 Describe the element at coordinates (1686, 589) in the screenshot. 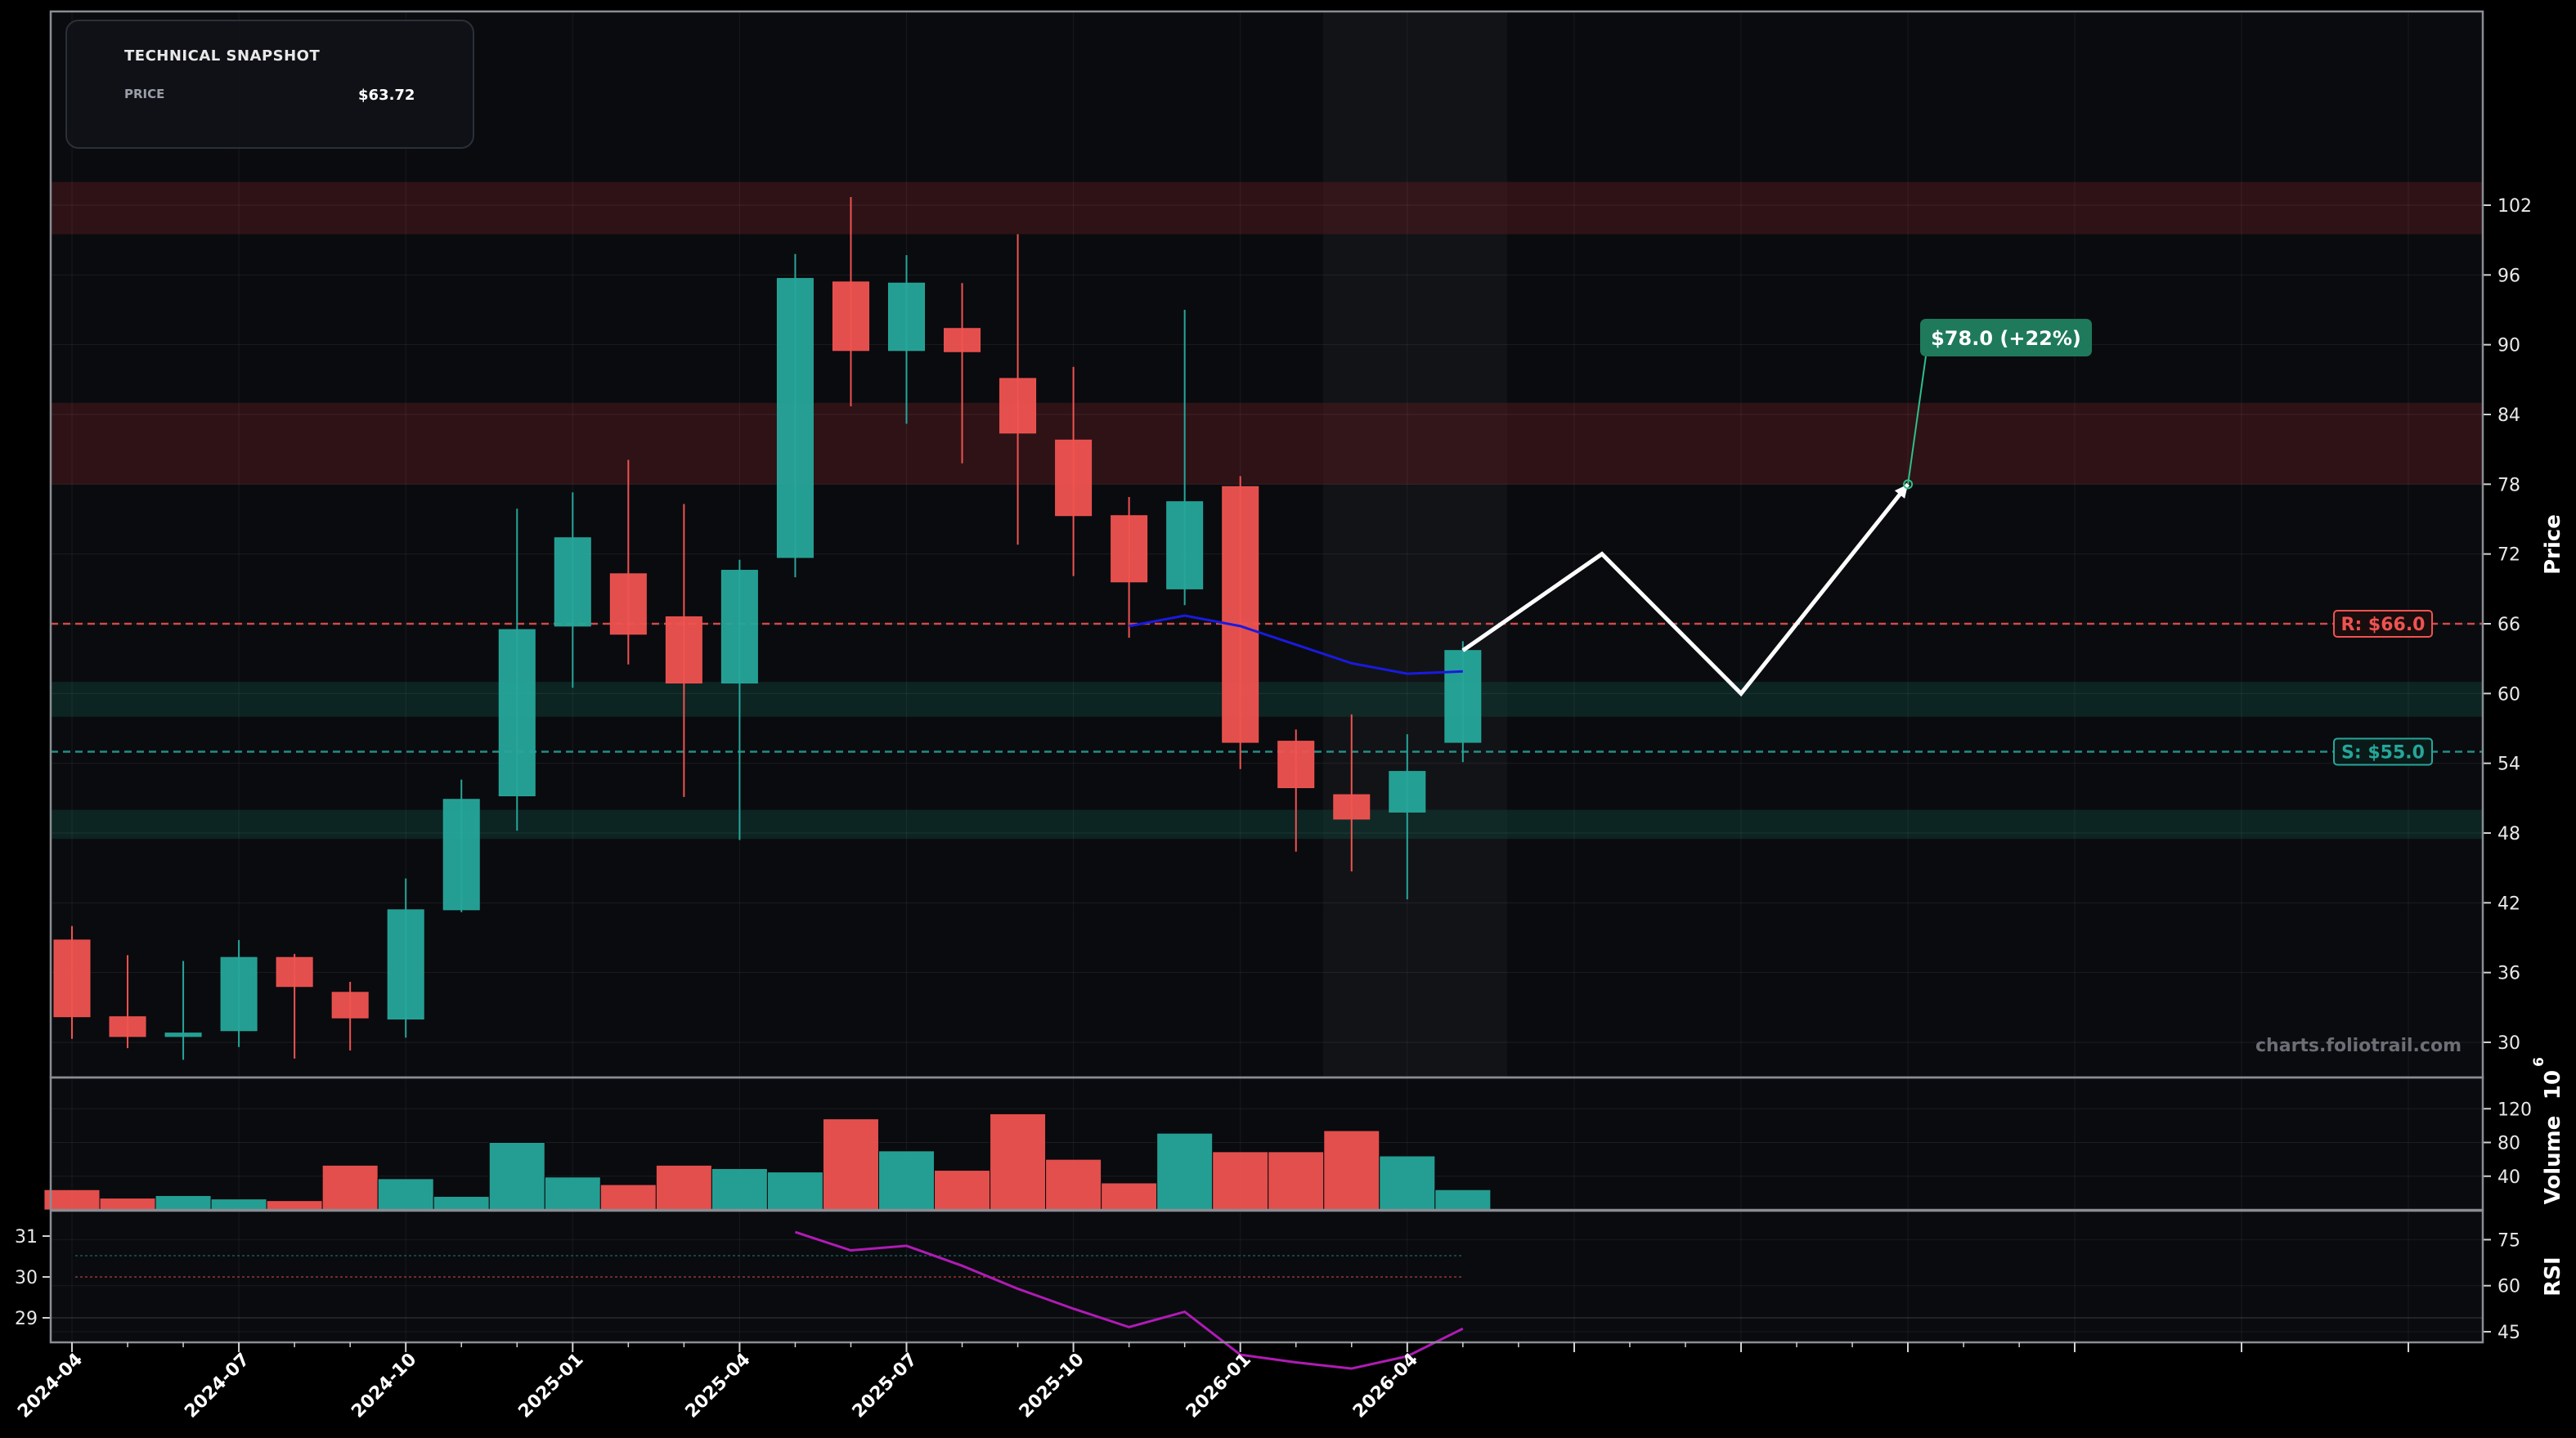

I see `projection-path` at that location.